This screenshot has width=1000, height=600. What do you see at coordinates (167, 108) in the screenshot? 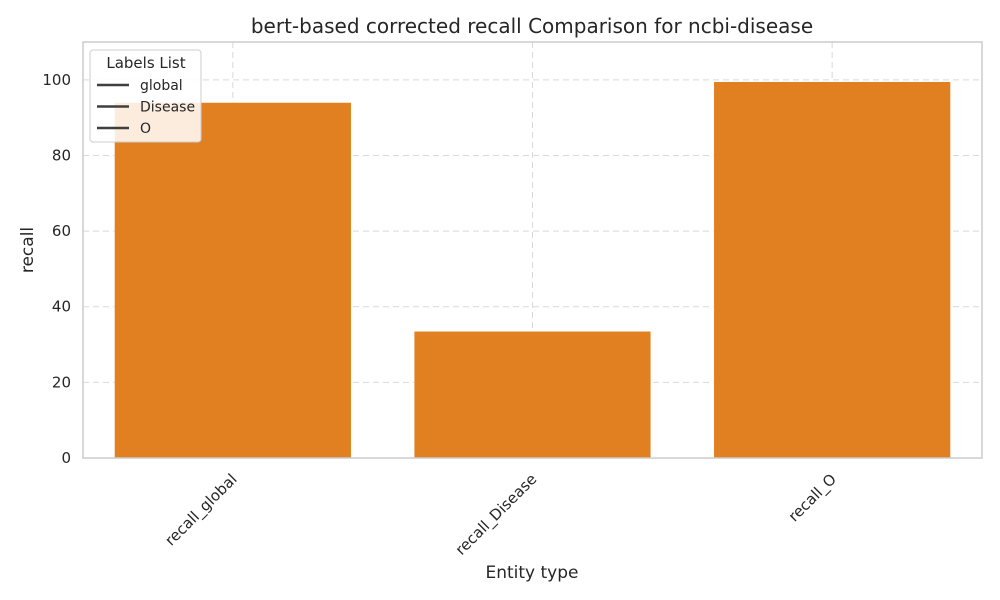
I see `legend-entry-label: Disease` at bounding box center [167, 108].